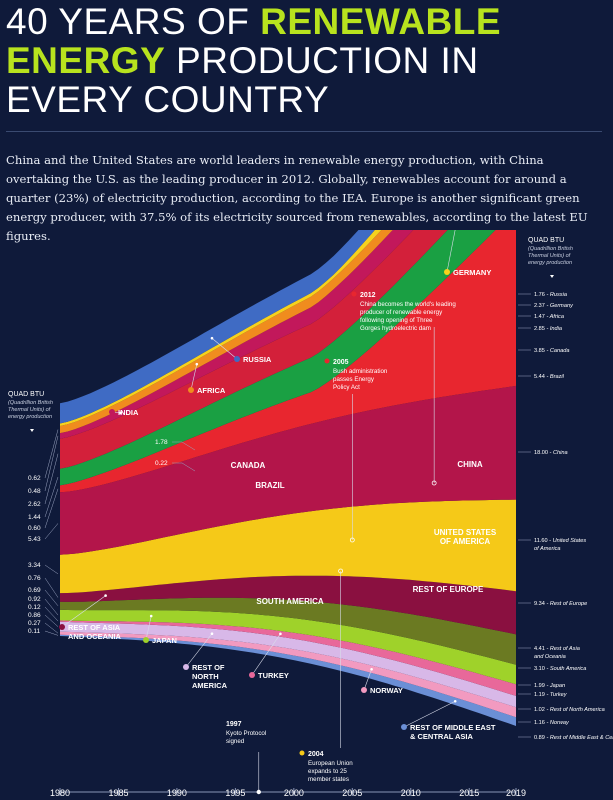  What do you see at coordinates (34, 623) in the screenshot?
I see `start-value-label: 0.27` at bounding box center [34, 623].